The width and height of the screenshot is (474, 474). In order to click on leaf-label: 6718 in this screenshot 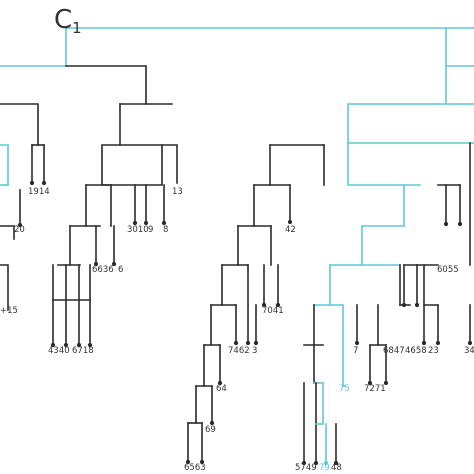, I will do `click(83, 351)`.